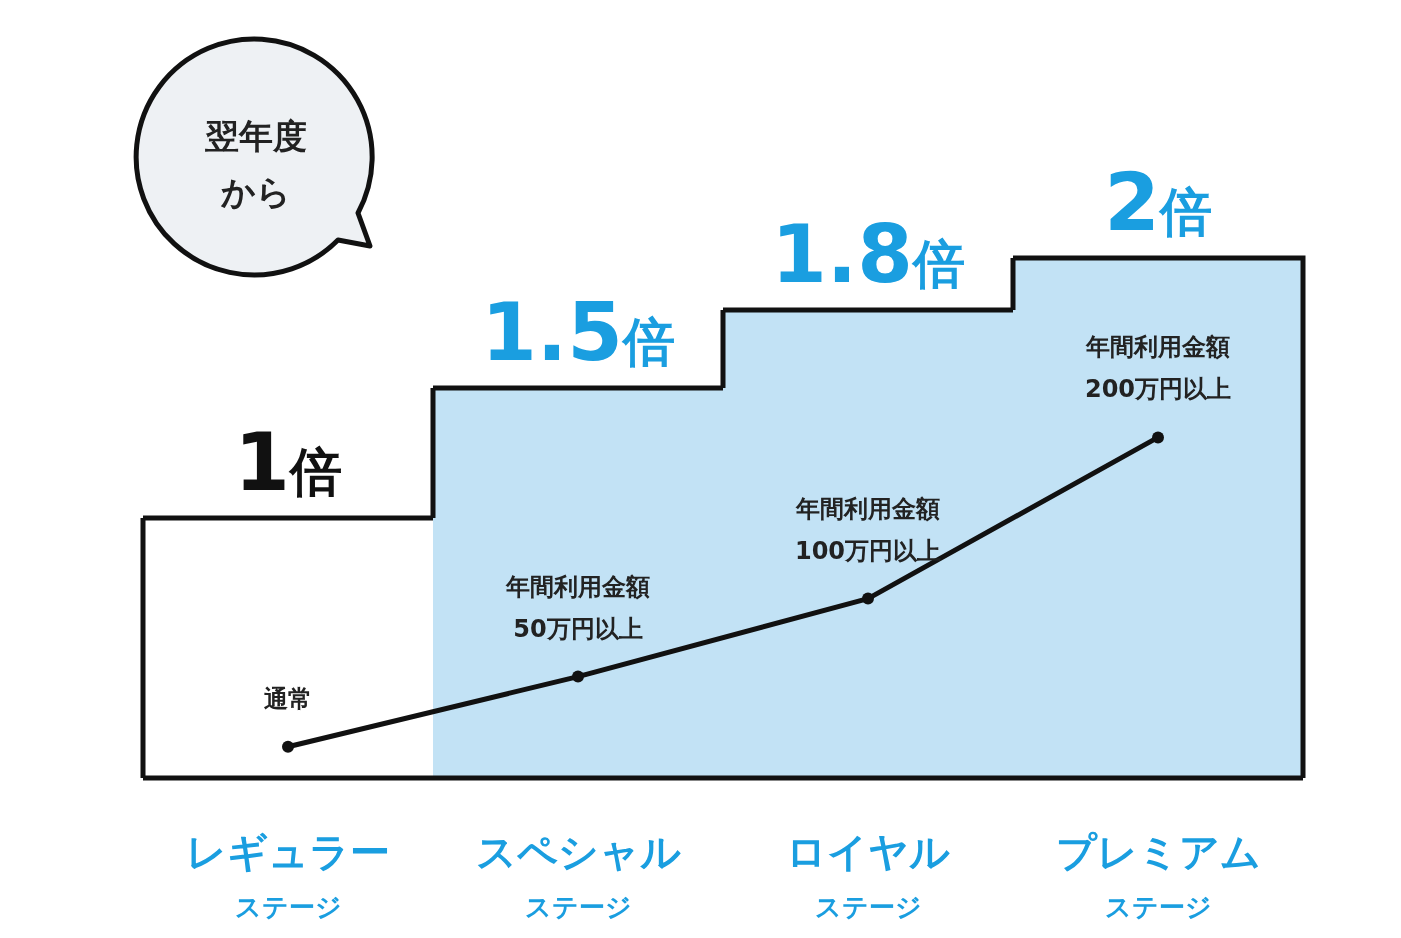 The image size is (1401, 938). Describe the element at coordinates (577, 607) in the screenshot. I see `data-label: 年間利用金額50万円以上` at that location.